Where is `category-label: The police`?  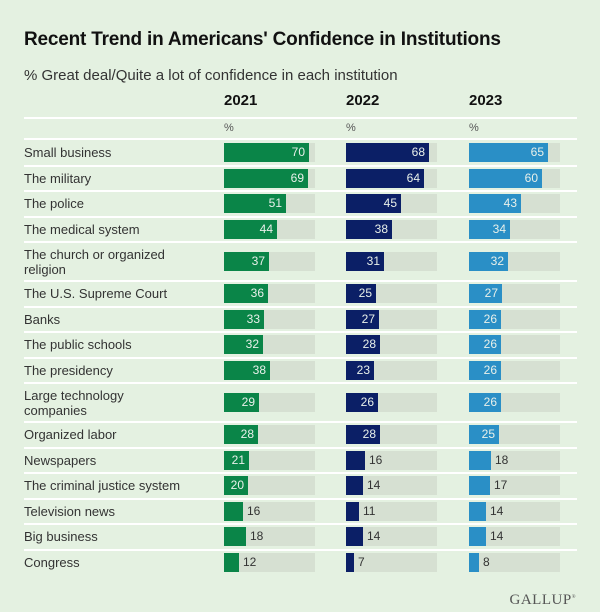 category-label: The police is located at coordinates (54, 203).